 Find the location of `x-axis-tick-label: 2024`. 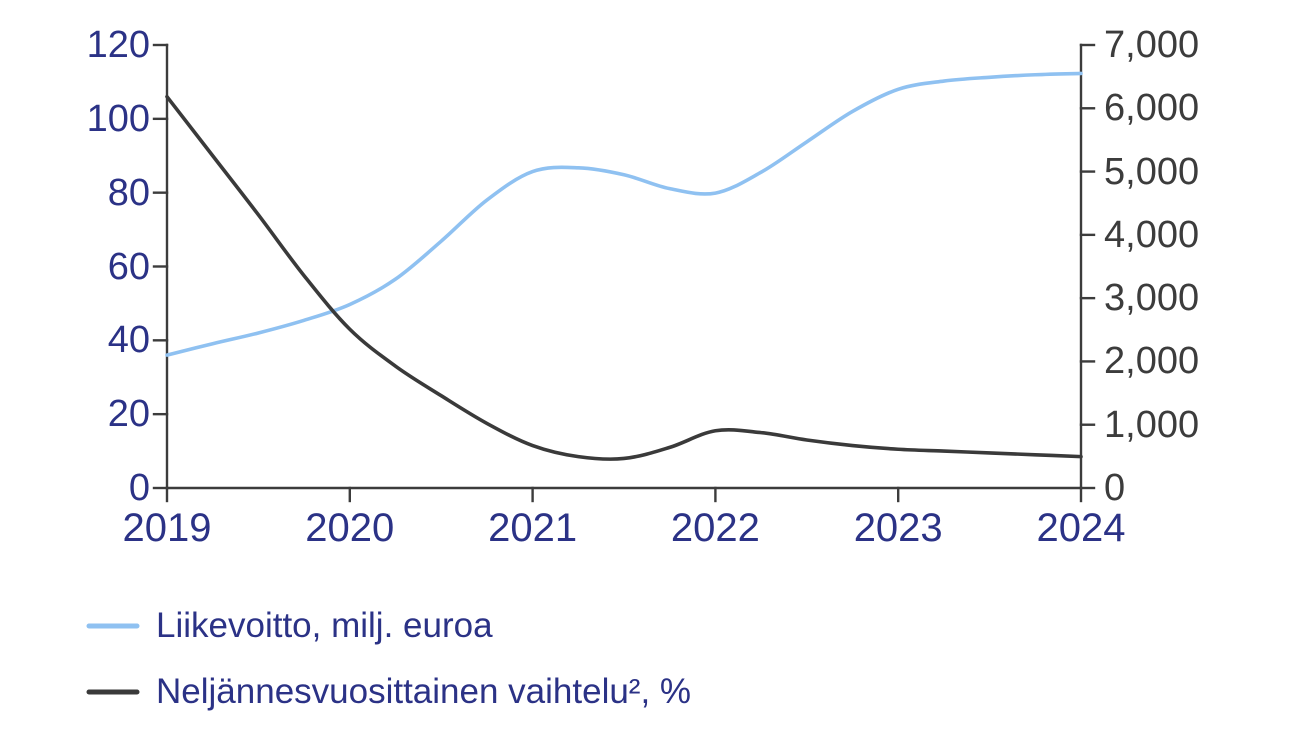

x-axis-tick-label: 2024 is located at coordinates (1081, 528).